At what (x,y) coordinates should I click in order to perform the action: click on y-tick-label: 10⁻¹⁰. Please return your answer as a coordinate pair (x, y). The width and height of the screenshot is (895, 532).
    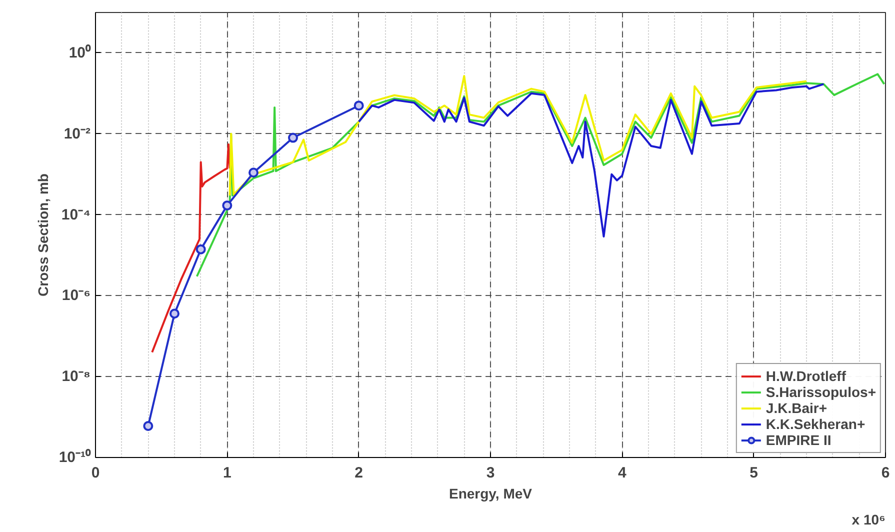
    Looking at the image, I should click on (75, 457).